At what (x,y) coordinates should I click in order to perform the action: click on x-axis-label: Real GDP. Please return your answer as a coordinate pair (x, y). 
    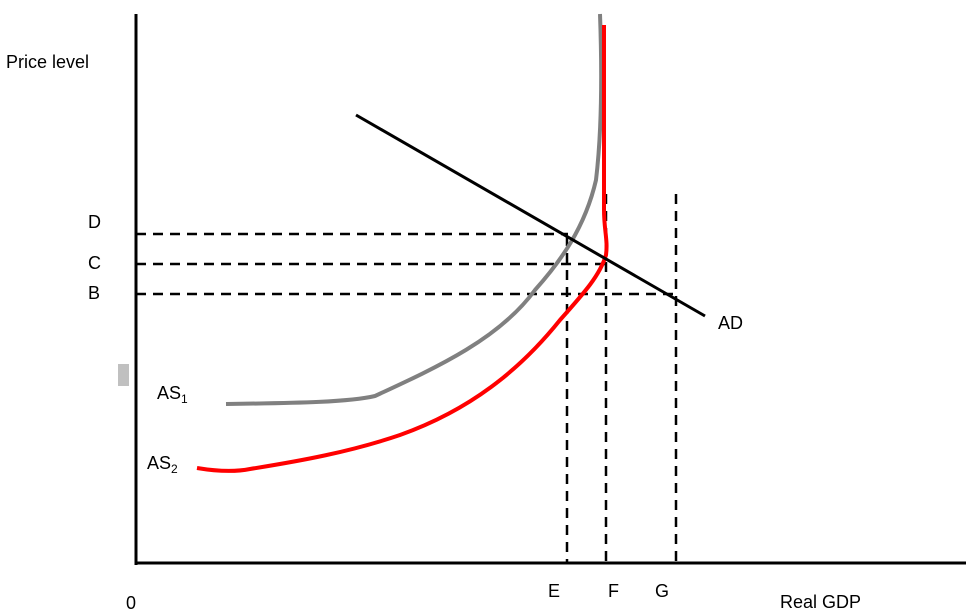
    Looking at the image, I should click on (820, 602).